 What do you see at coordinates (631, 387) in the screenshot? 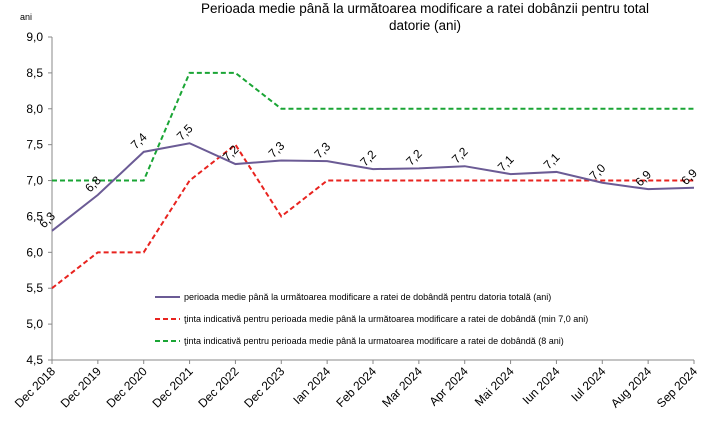
I see `x-tick-label: Aug 2024` at bounding box center [631, 387].